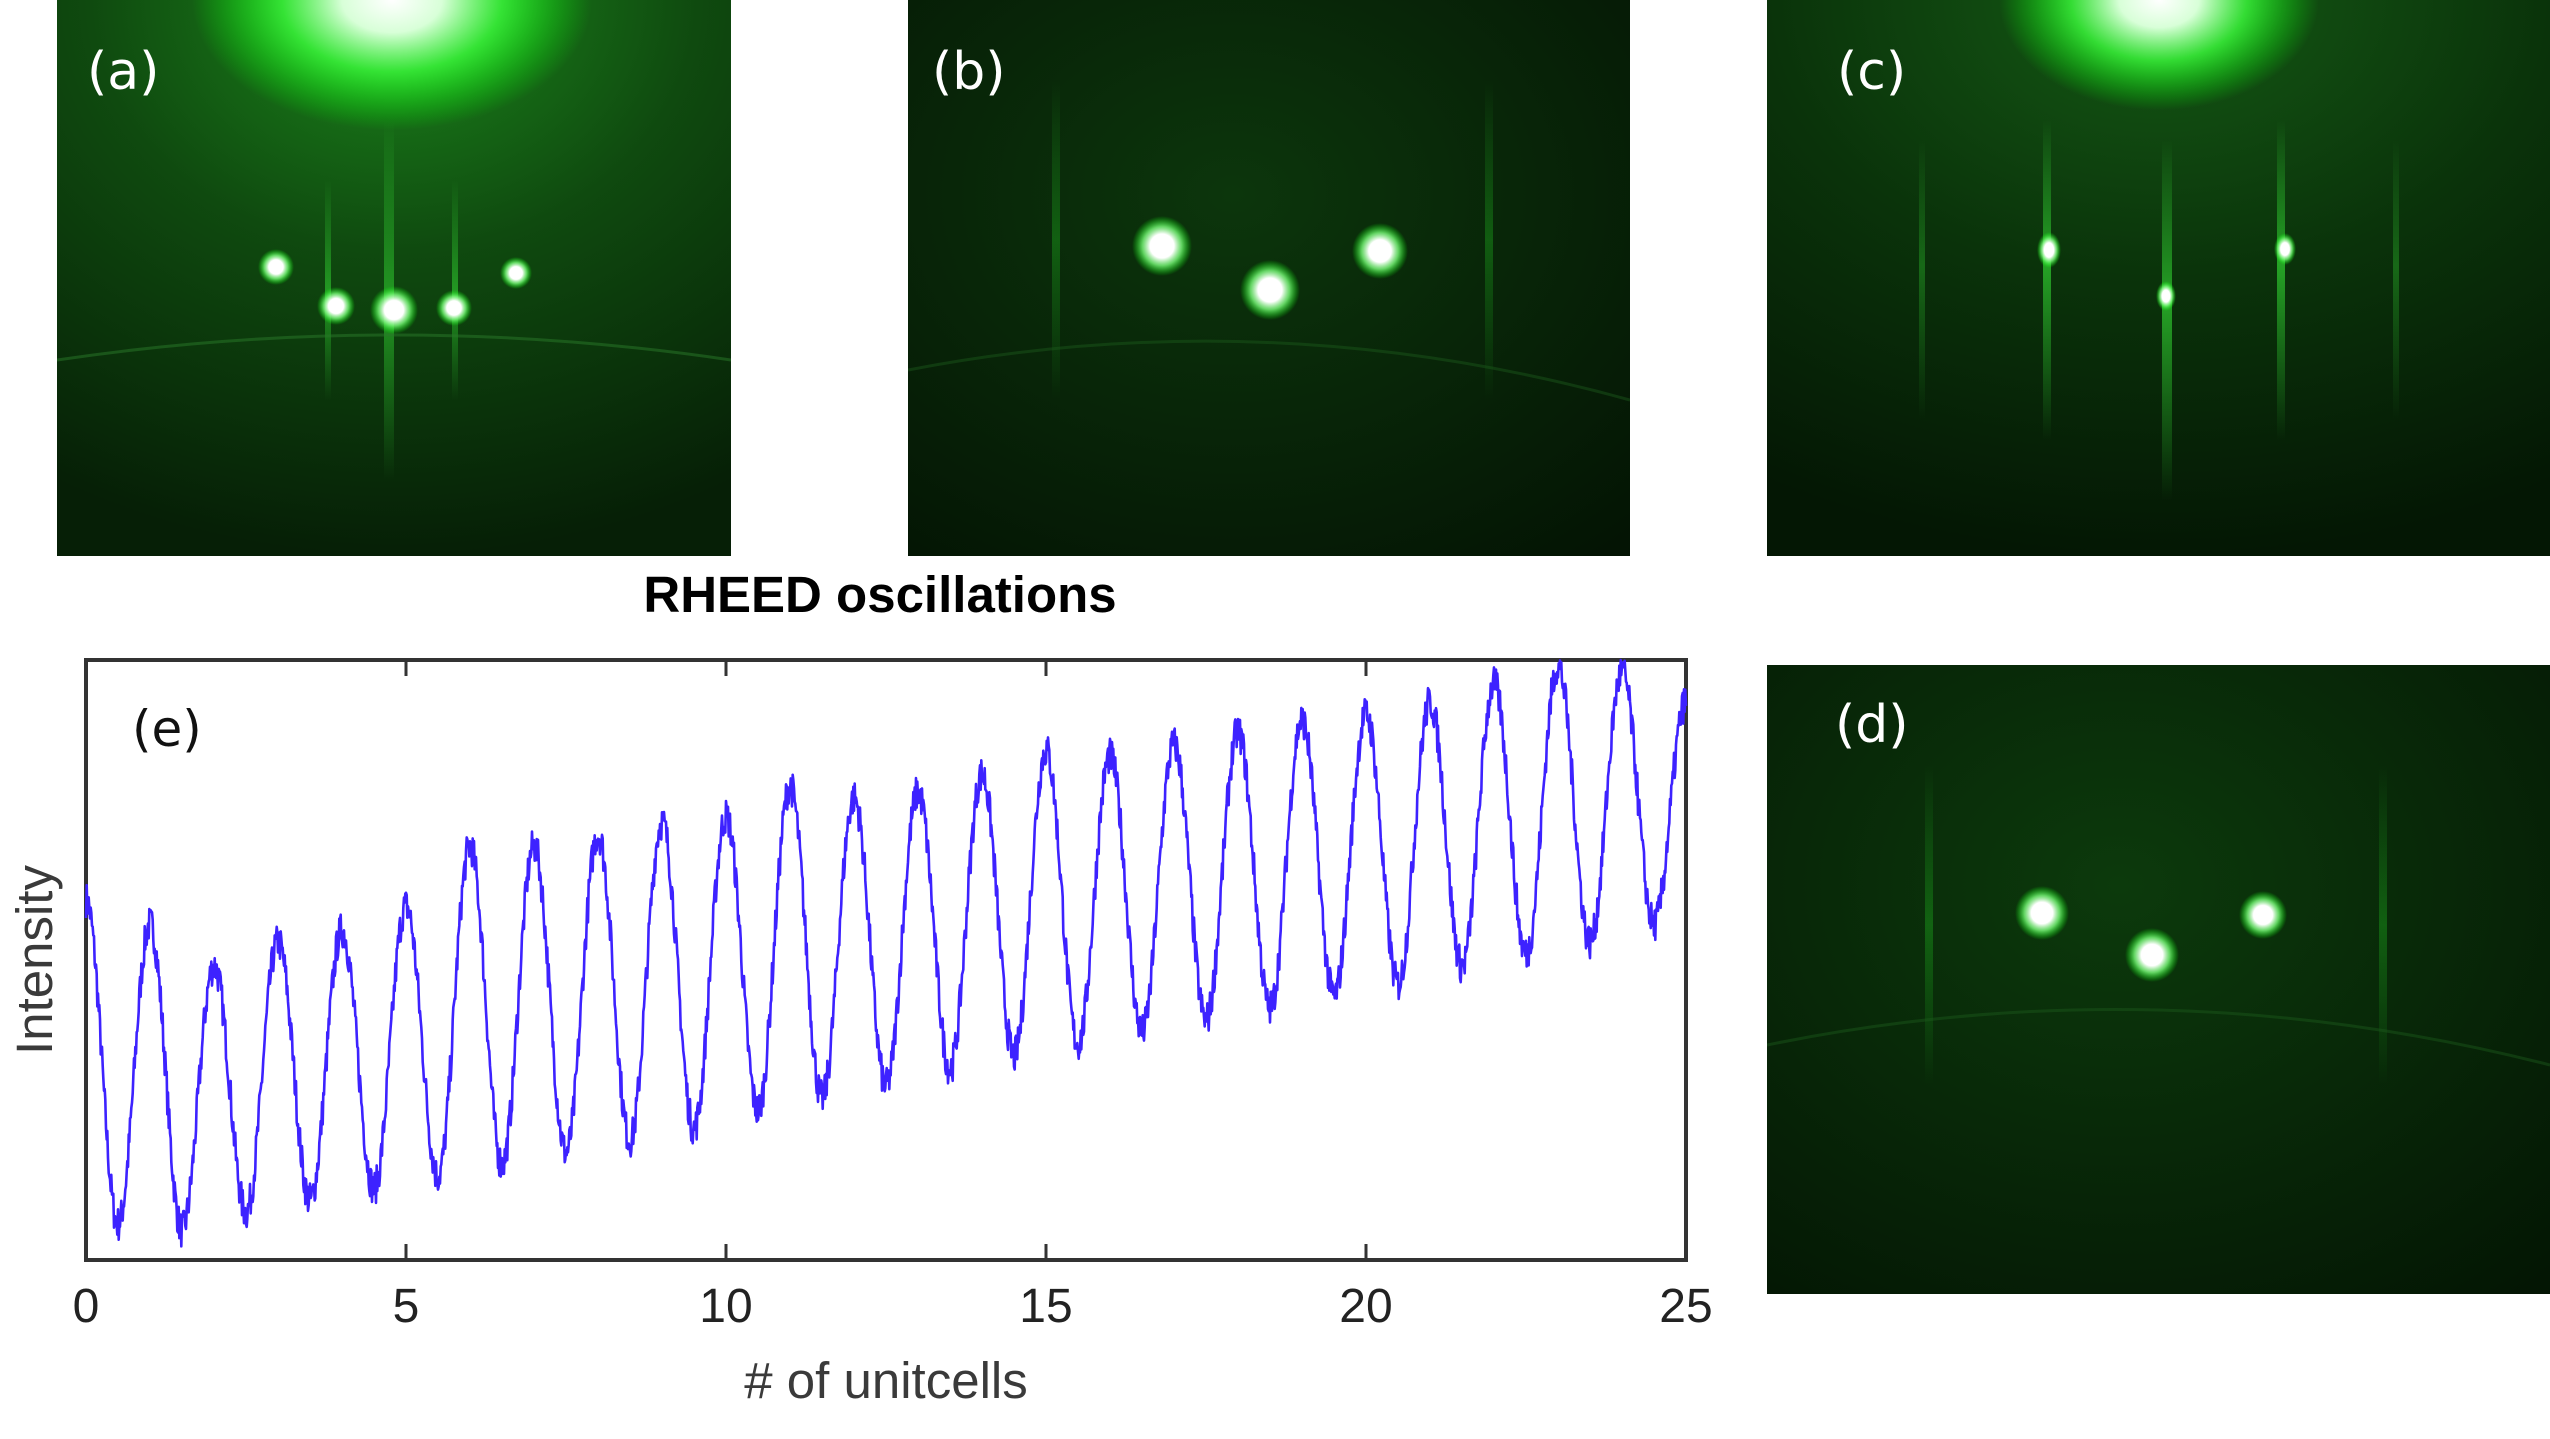 The height and width of the screenshot is (1439, 2550). I want to click on rheed-pattern-a, so click(394, 278).